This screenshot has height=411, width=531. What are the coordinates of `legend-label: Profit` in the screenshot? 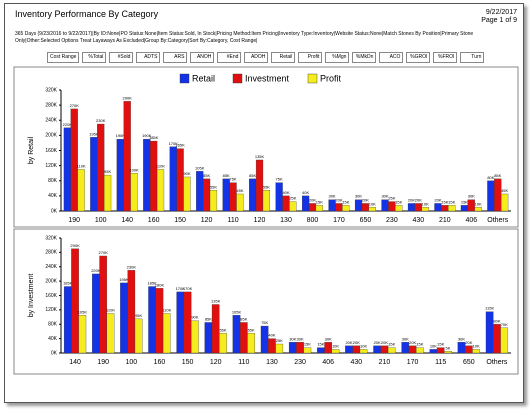 It's located at (331, 78).